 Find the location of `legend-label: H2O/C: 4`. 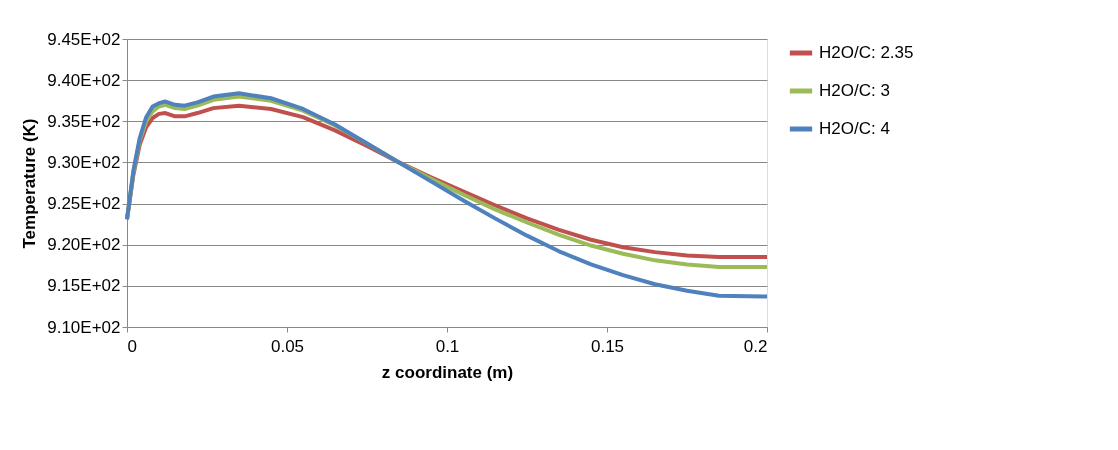

legend-label: H2O/C: 4 is located at coordinates (854, 128).